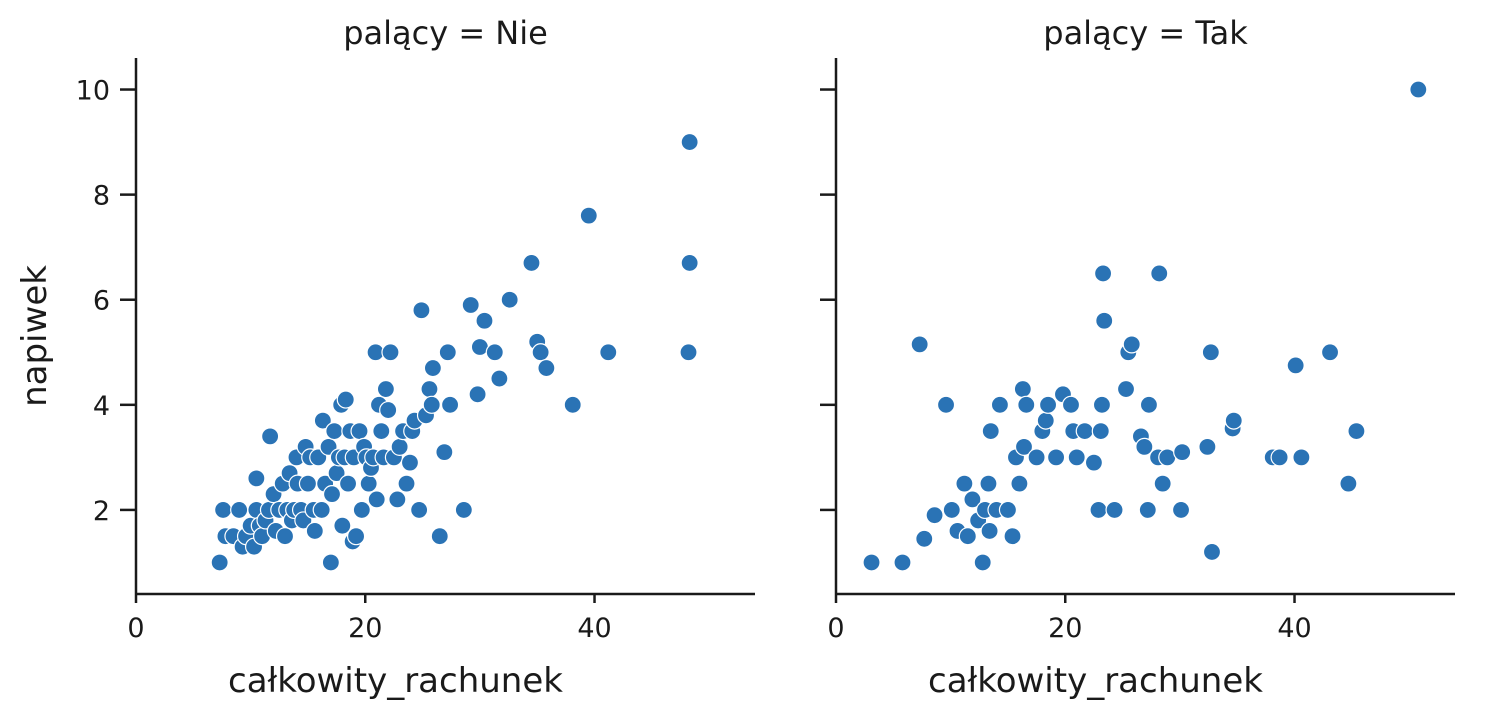 The height and width of the screenshot is (717, 1488). I want to click on y-tick-label: 8, so click(101, 196).